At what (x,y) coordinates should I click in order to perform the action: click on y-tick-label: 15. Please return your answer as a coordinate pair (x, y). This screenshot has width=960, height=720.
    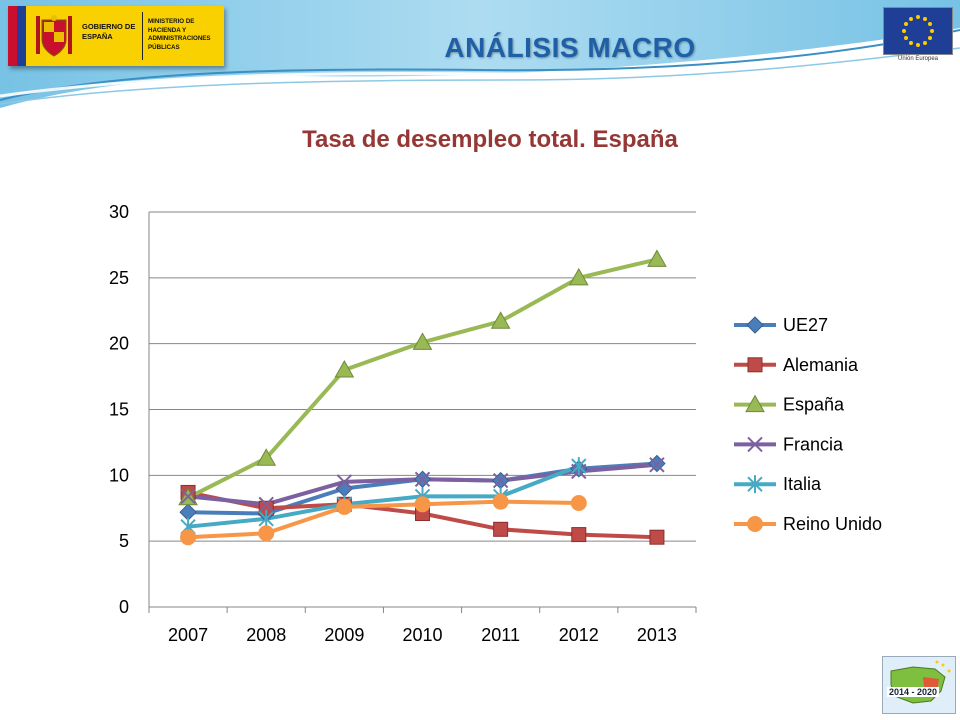
    Looking at the image, I should click on (119, 410).